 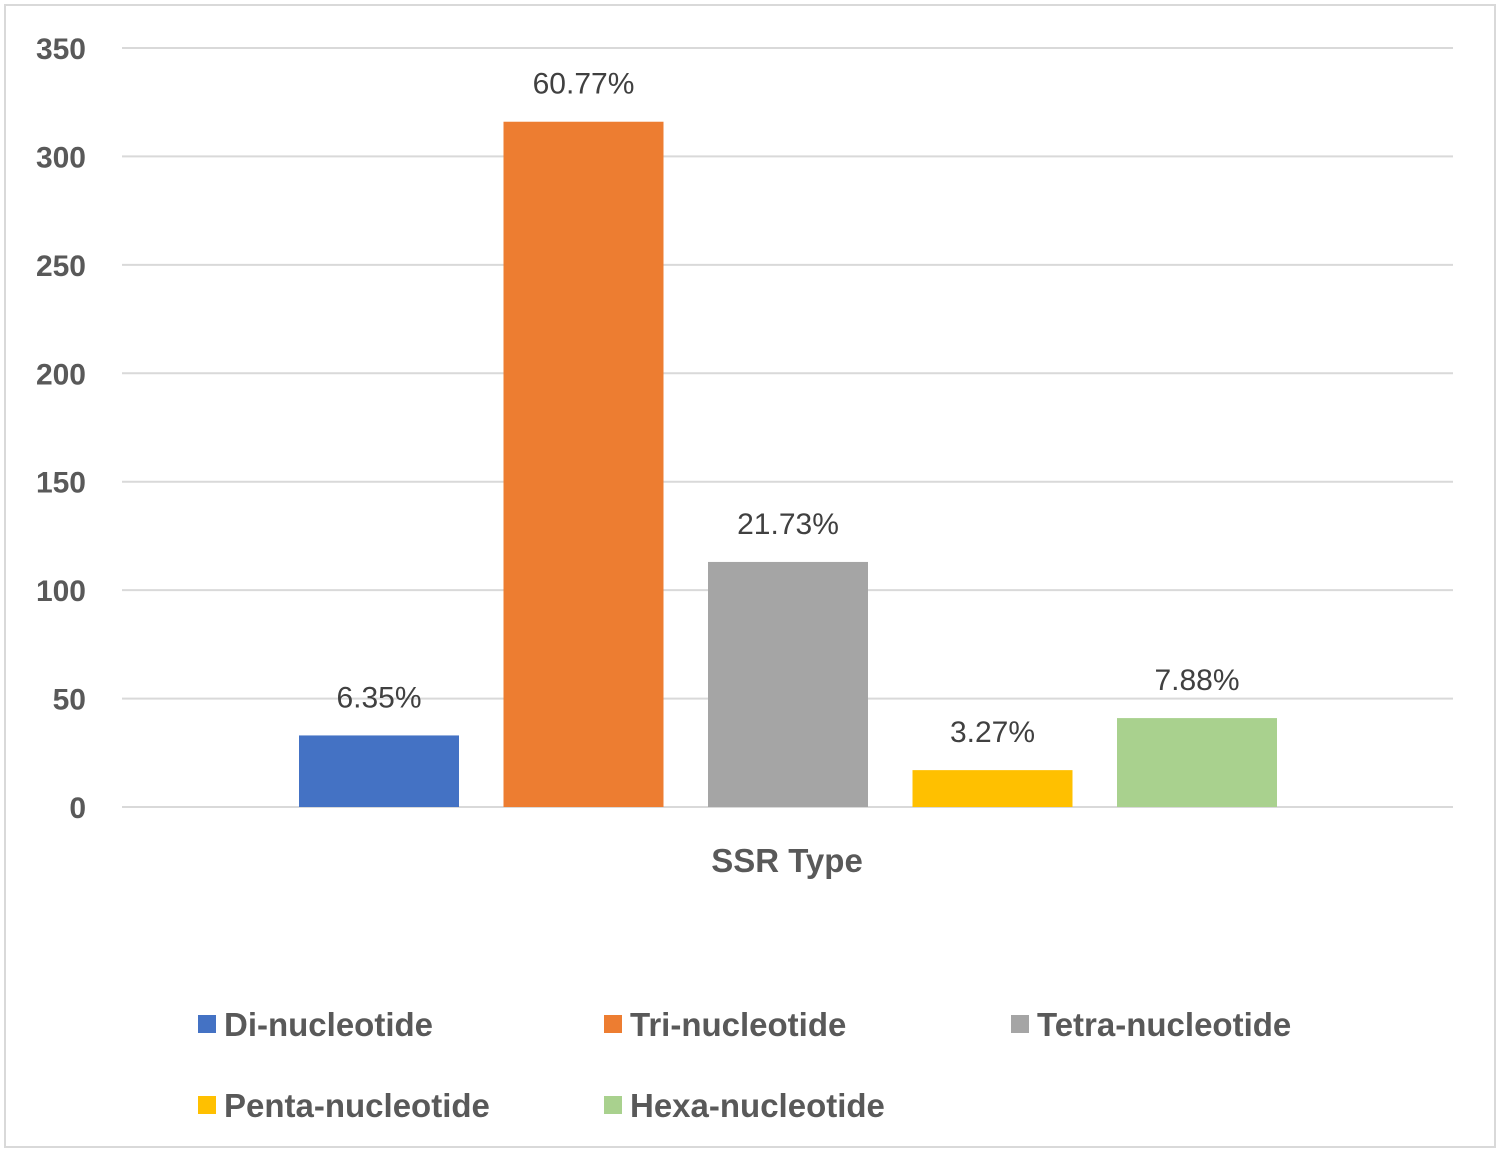 I want to click on y-tick-label: 50, so click(x=69, y=700).